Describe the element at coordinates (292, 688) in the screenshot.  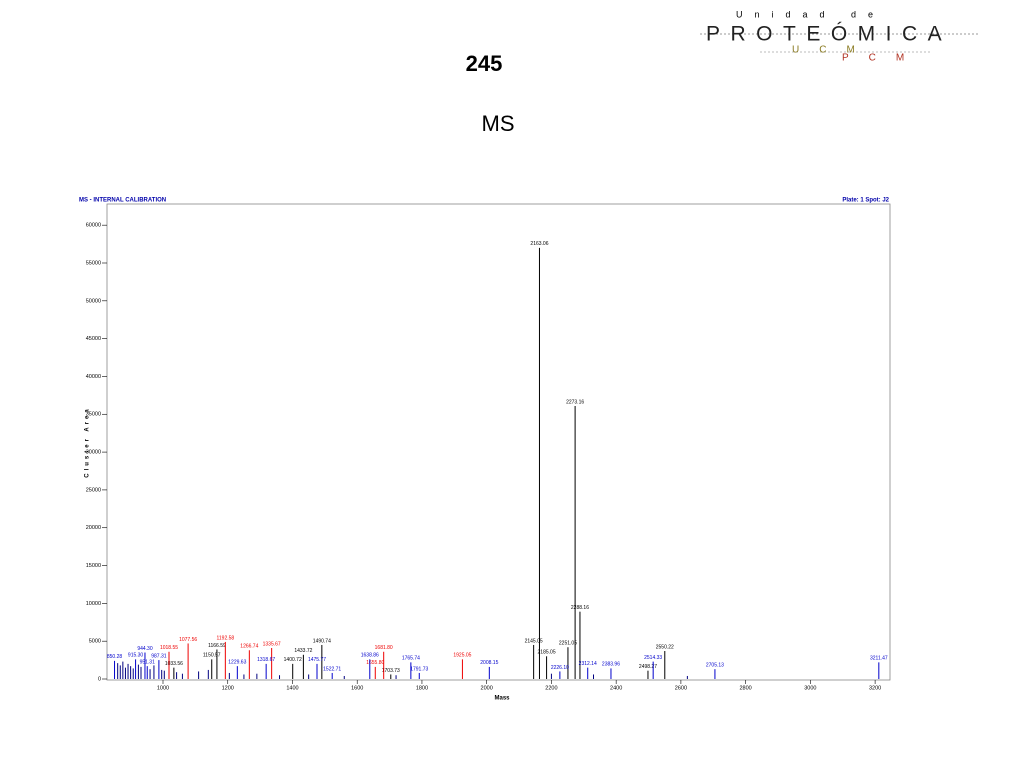
I see `x-tick-label: 1400` at that location.